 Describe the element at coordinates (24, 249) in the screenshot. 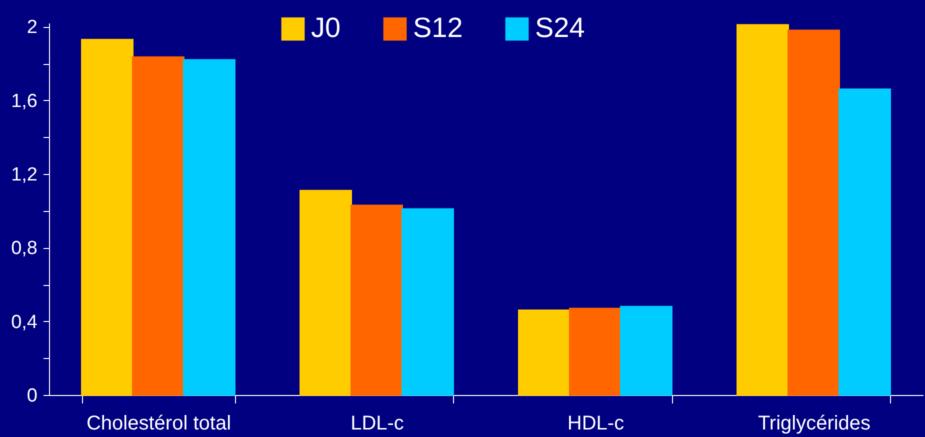

I see `y-tick-label: 0,8` at that location.